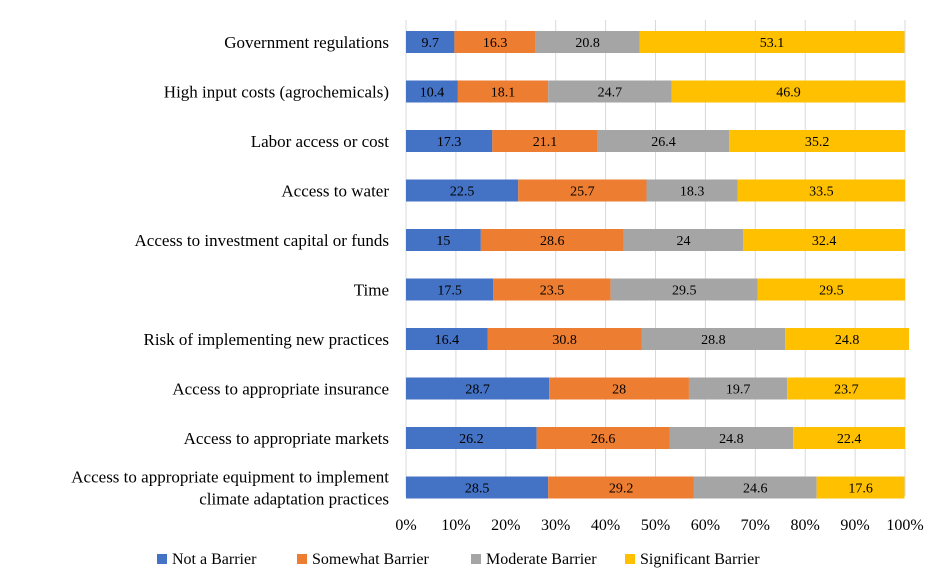 The width and height of the screenshot is (935, 577). Describe the element at coordinates (755, 525) in the screenshot. I see `x-tick-label: 70%` at that location.